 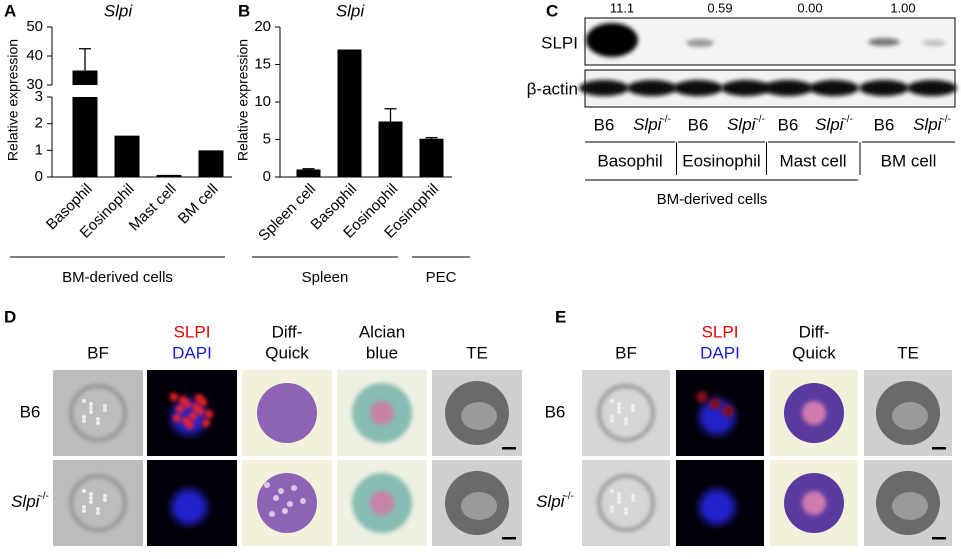 What do you see at coordinates (287, 213) in the screenshot?
I see `x-tick-label: Spleen cell` at bounding box center [287, 213].